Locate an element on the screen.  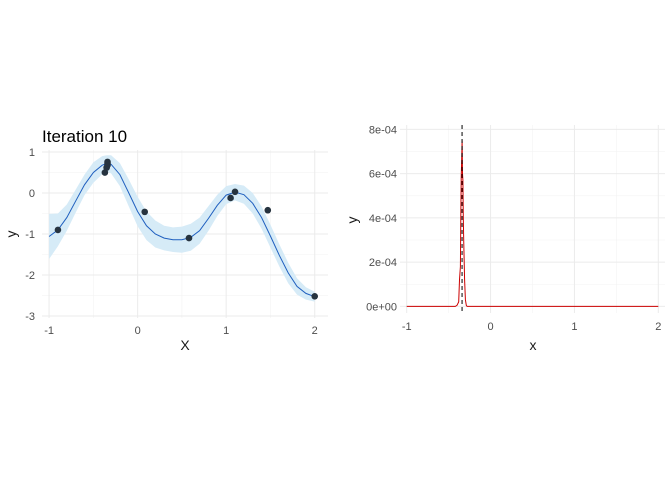
y-tick-label: 1 is located at coordinates (32, 153).